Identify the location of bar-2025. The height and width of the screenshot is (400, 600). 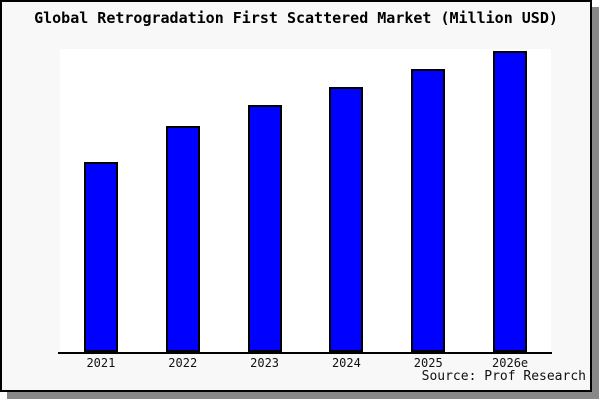
(428, 210).